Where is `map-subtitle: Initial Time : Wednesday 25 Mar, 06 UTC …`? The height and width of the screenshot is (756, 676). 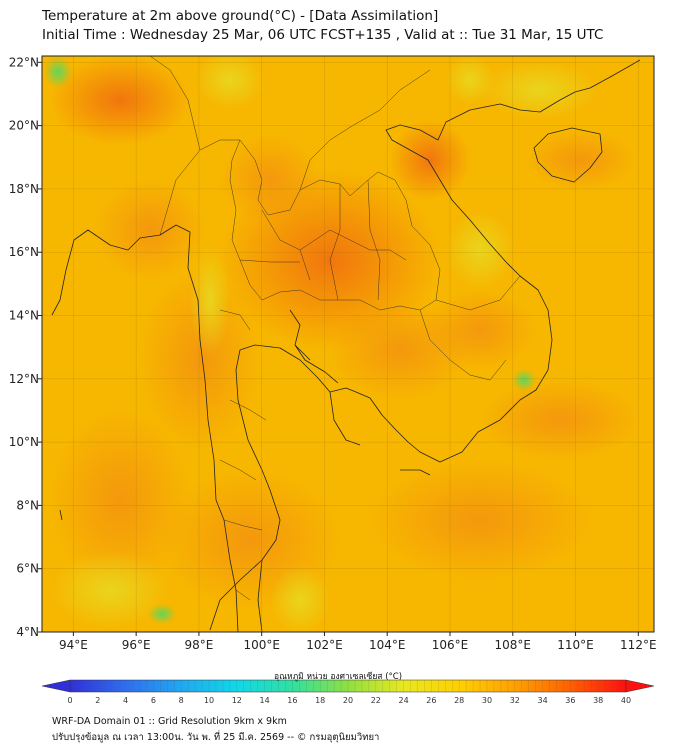 map-subtitle: Initial Time : Wednesday 25 Mar, 06 UTC … is located at coordinates (323, 35).